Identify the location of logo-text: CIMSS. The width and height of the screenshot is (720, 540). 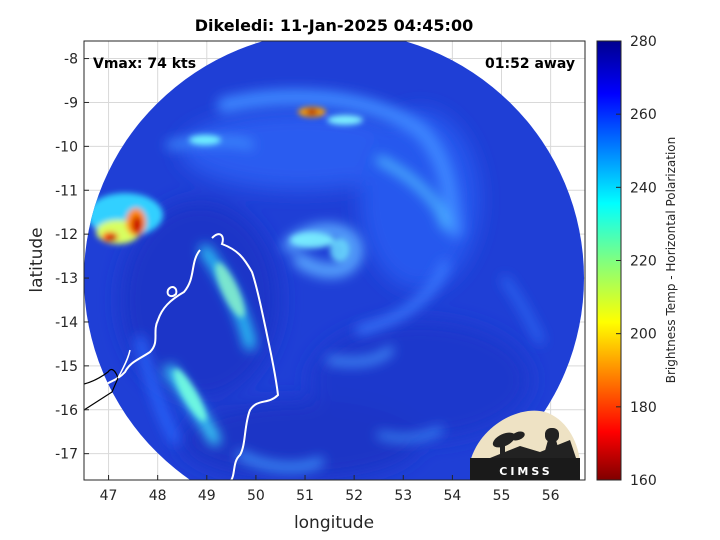
(525, 471).